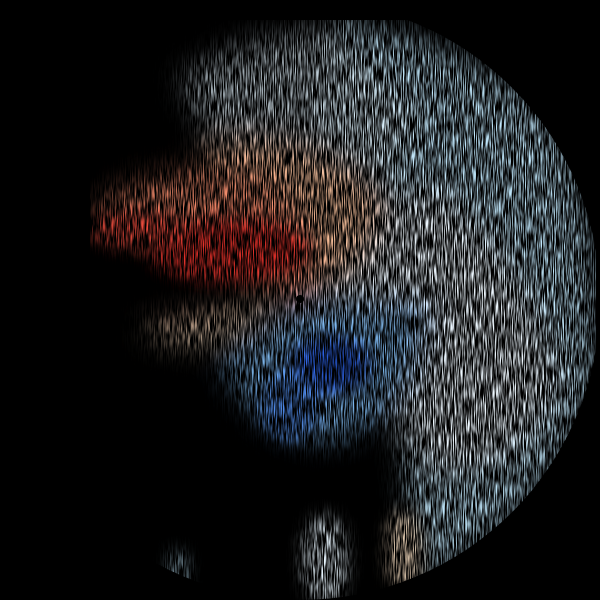 The height and width of the screenshot is (600, 600). I want to click on strong-outbound-core, so click(230, 250).